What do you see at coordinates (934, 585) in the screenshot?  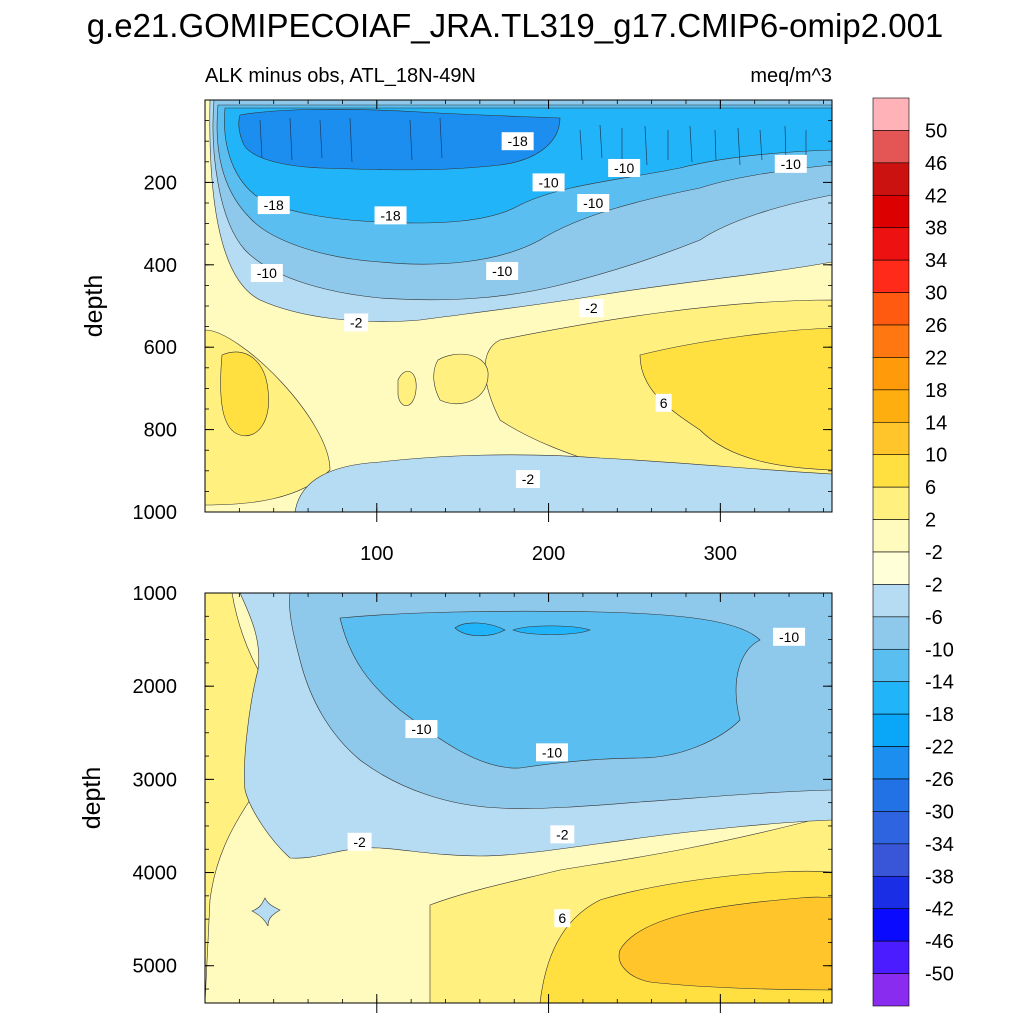 I see `colorbar-label: -2` at bounding box center [934, 585].